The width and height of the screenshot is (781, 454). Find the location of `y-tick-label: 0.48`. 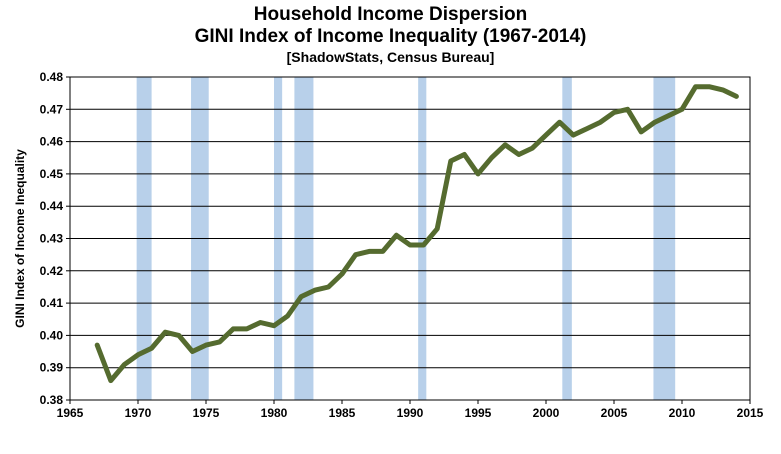

y-tick-label: 0.48 is located at coordinates (52, 77).